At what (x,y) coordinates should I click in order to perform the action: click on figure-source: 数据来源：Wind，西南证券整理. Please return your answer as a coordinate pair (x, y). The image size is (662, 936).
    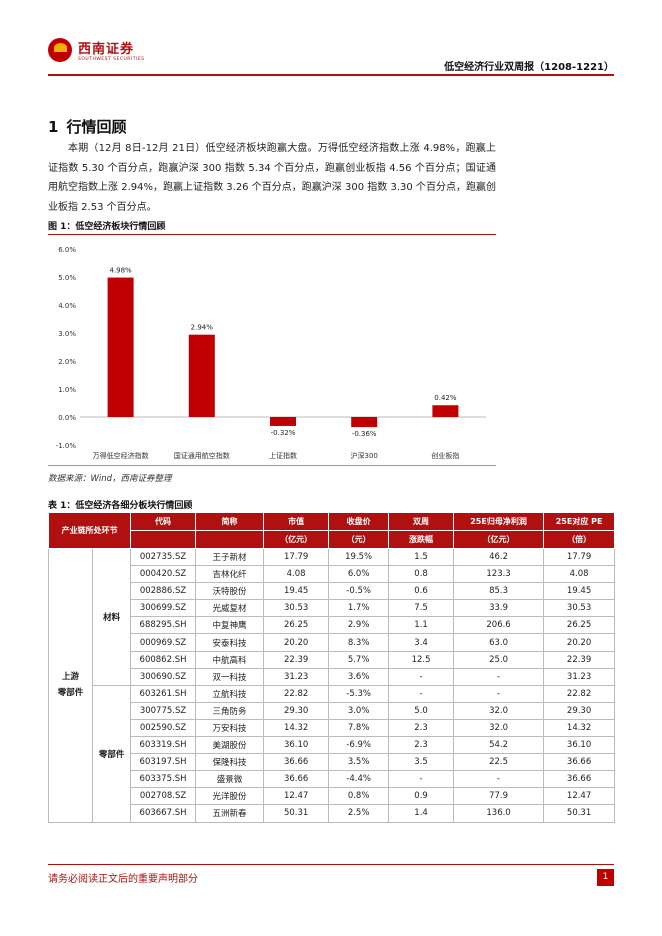
    Looking at the image, I should click on (110, 479).